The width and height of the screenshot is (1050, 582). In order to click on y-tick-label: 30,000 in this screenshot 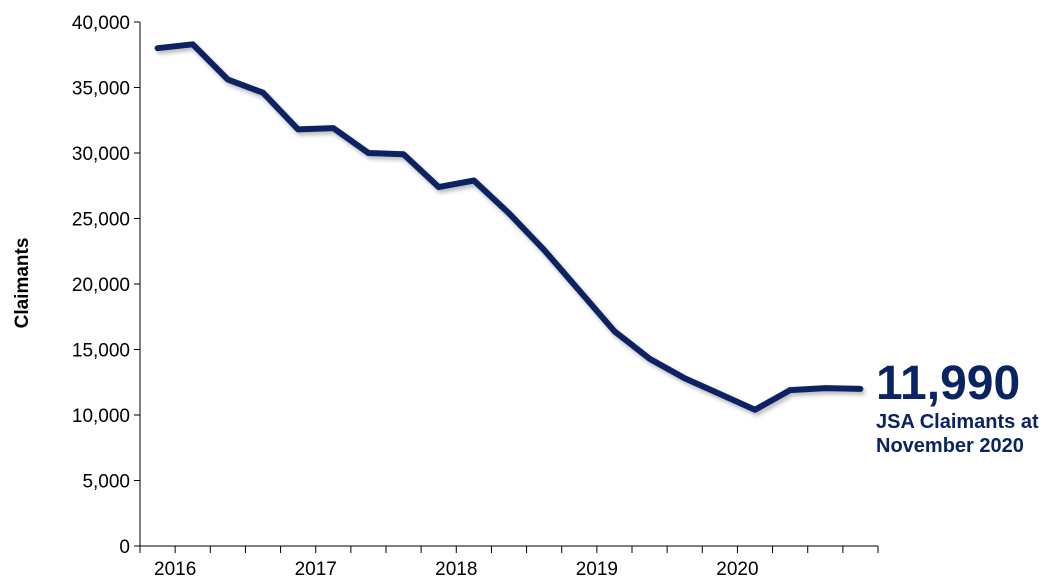, I will do `click(101, 154)`.